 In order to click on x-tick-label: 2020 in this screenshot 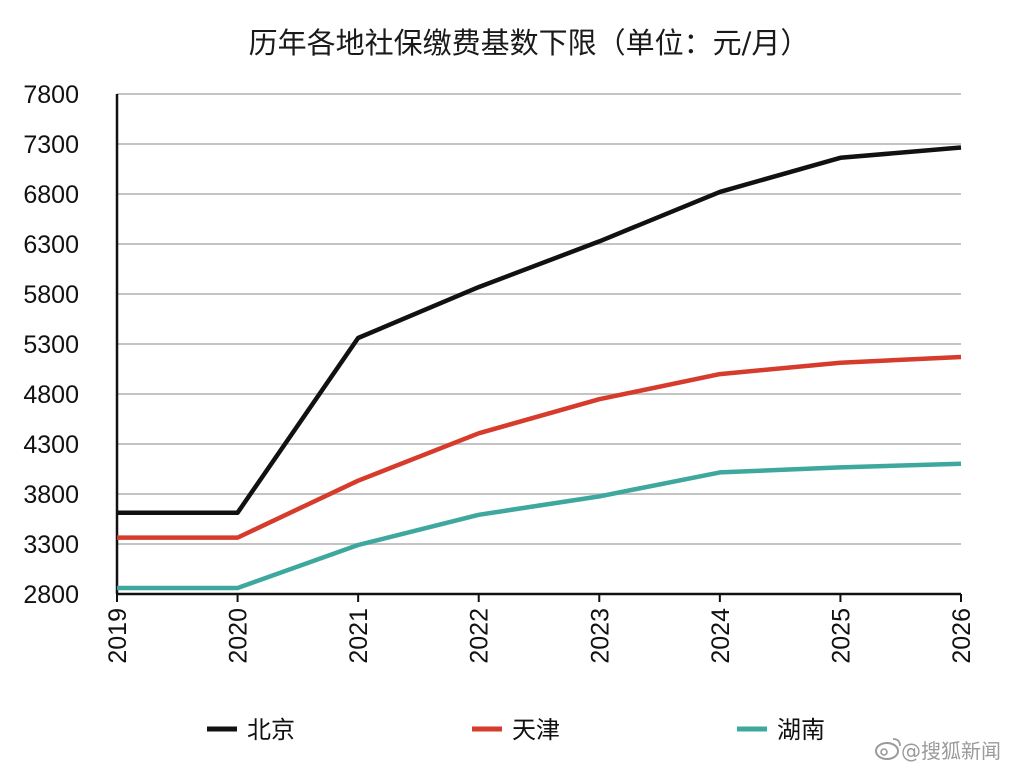, I will do `click(239, 636)`.